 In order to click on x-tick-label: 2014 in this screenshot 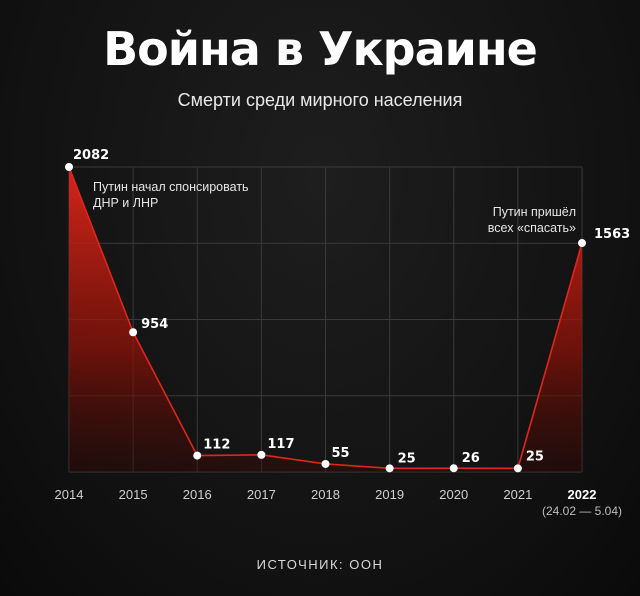, I will do `click(69, 494)`.